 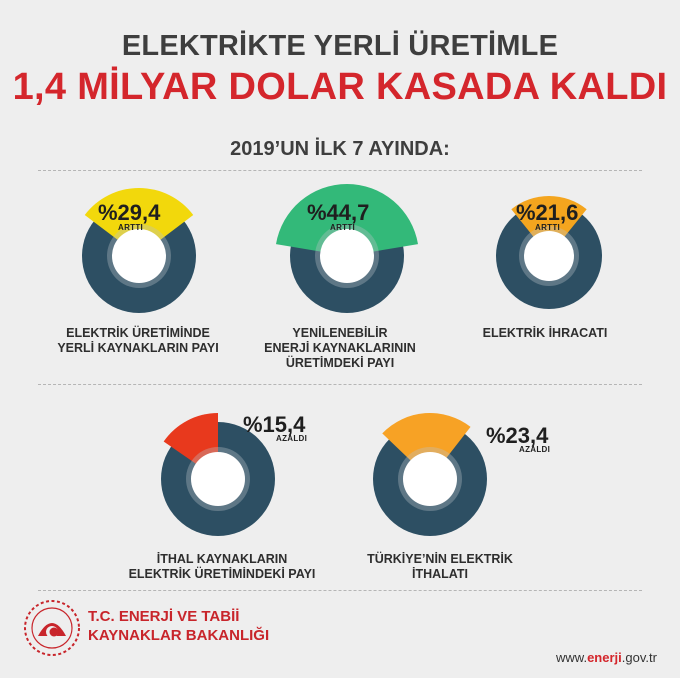 What do you see at coordinates (52, 628) in the screenshot?
I see `ministry-emblem-icon` at bounding box center [52, 628].